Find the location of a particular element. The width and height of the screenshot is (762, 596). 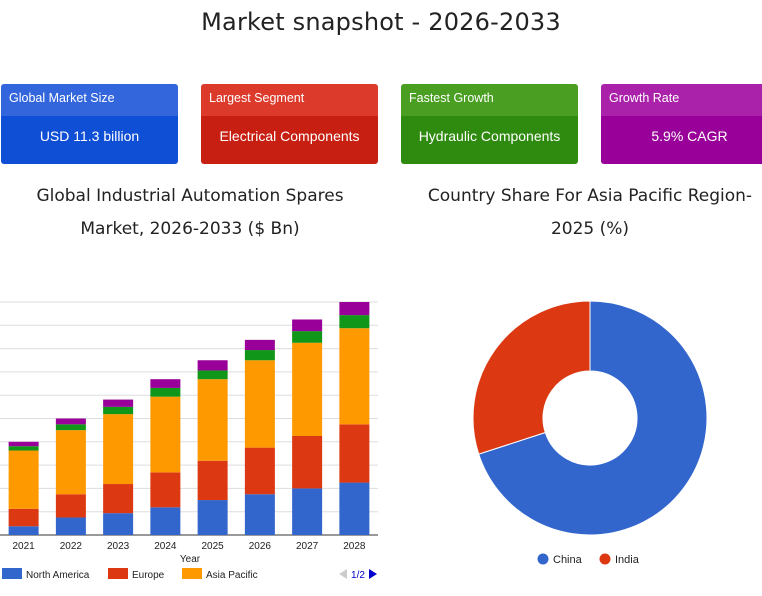

x-tick-label: 2021 is located at coordinates (24, 546).